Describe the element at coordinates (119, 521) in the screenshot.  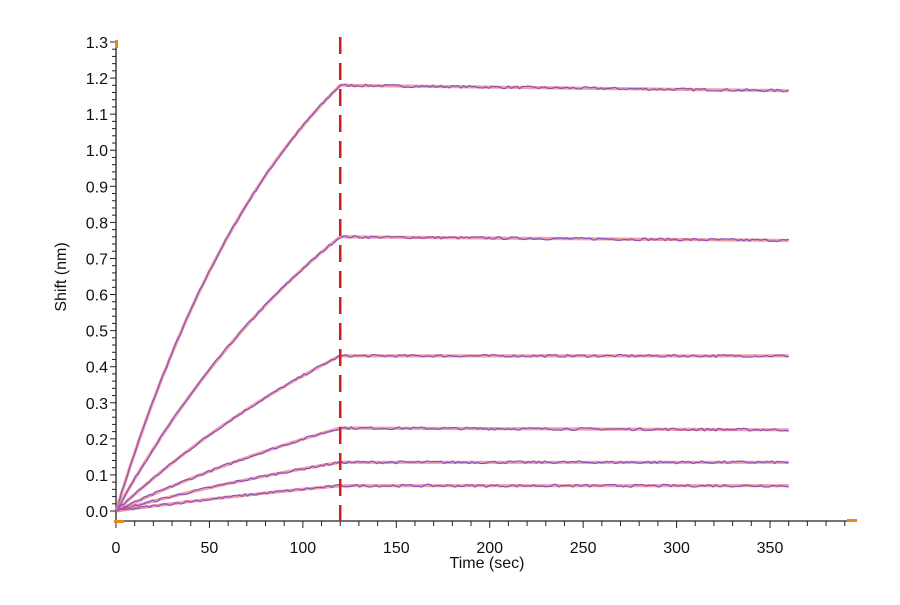
I see `origin-marker` at that location.